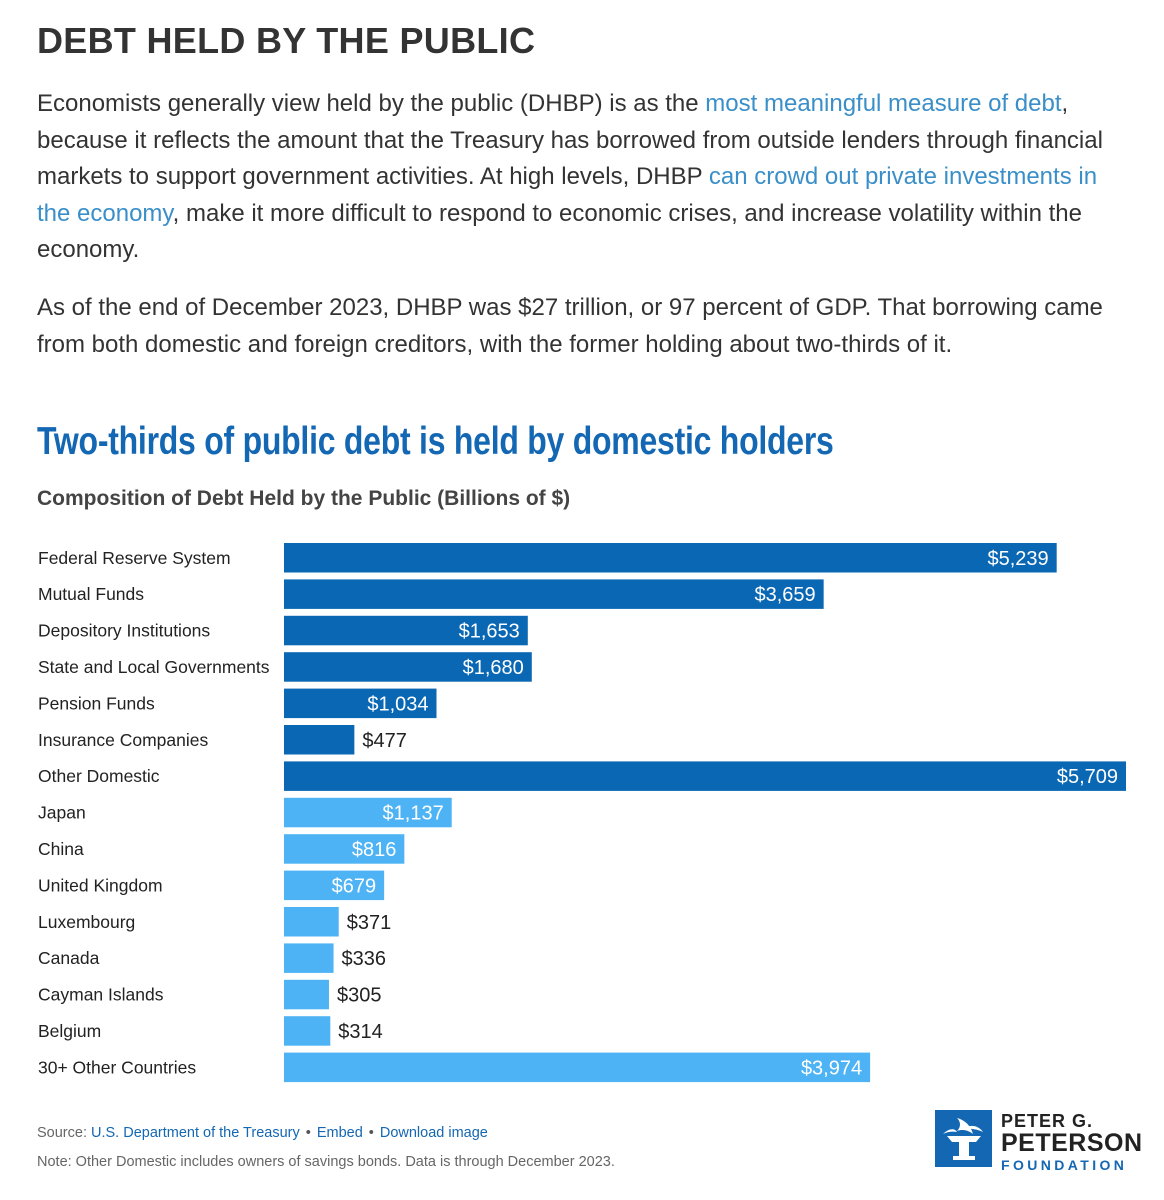 The width and height of the screenshot is (1164, 1200). What do you see at coordinates (64, 1133) in the screenshot?
I see `source-label: Source:` at bounding box center [64, 1133].